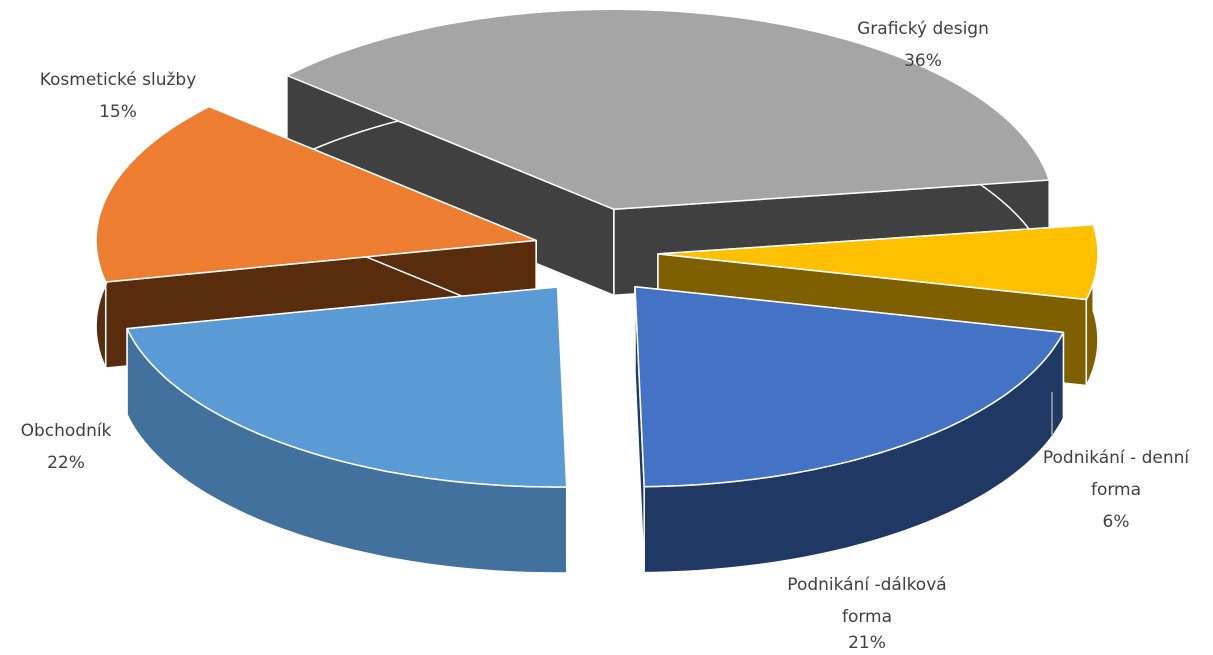  Describe the element at coordinates (118, 80) in the screenshot. I see `slice-label-kosmeticke-sluzby: Kosmetické služby` at that location.